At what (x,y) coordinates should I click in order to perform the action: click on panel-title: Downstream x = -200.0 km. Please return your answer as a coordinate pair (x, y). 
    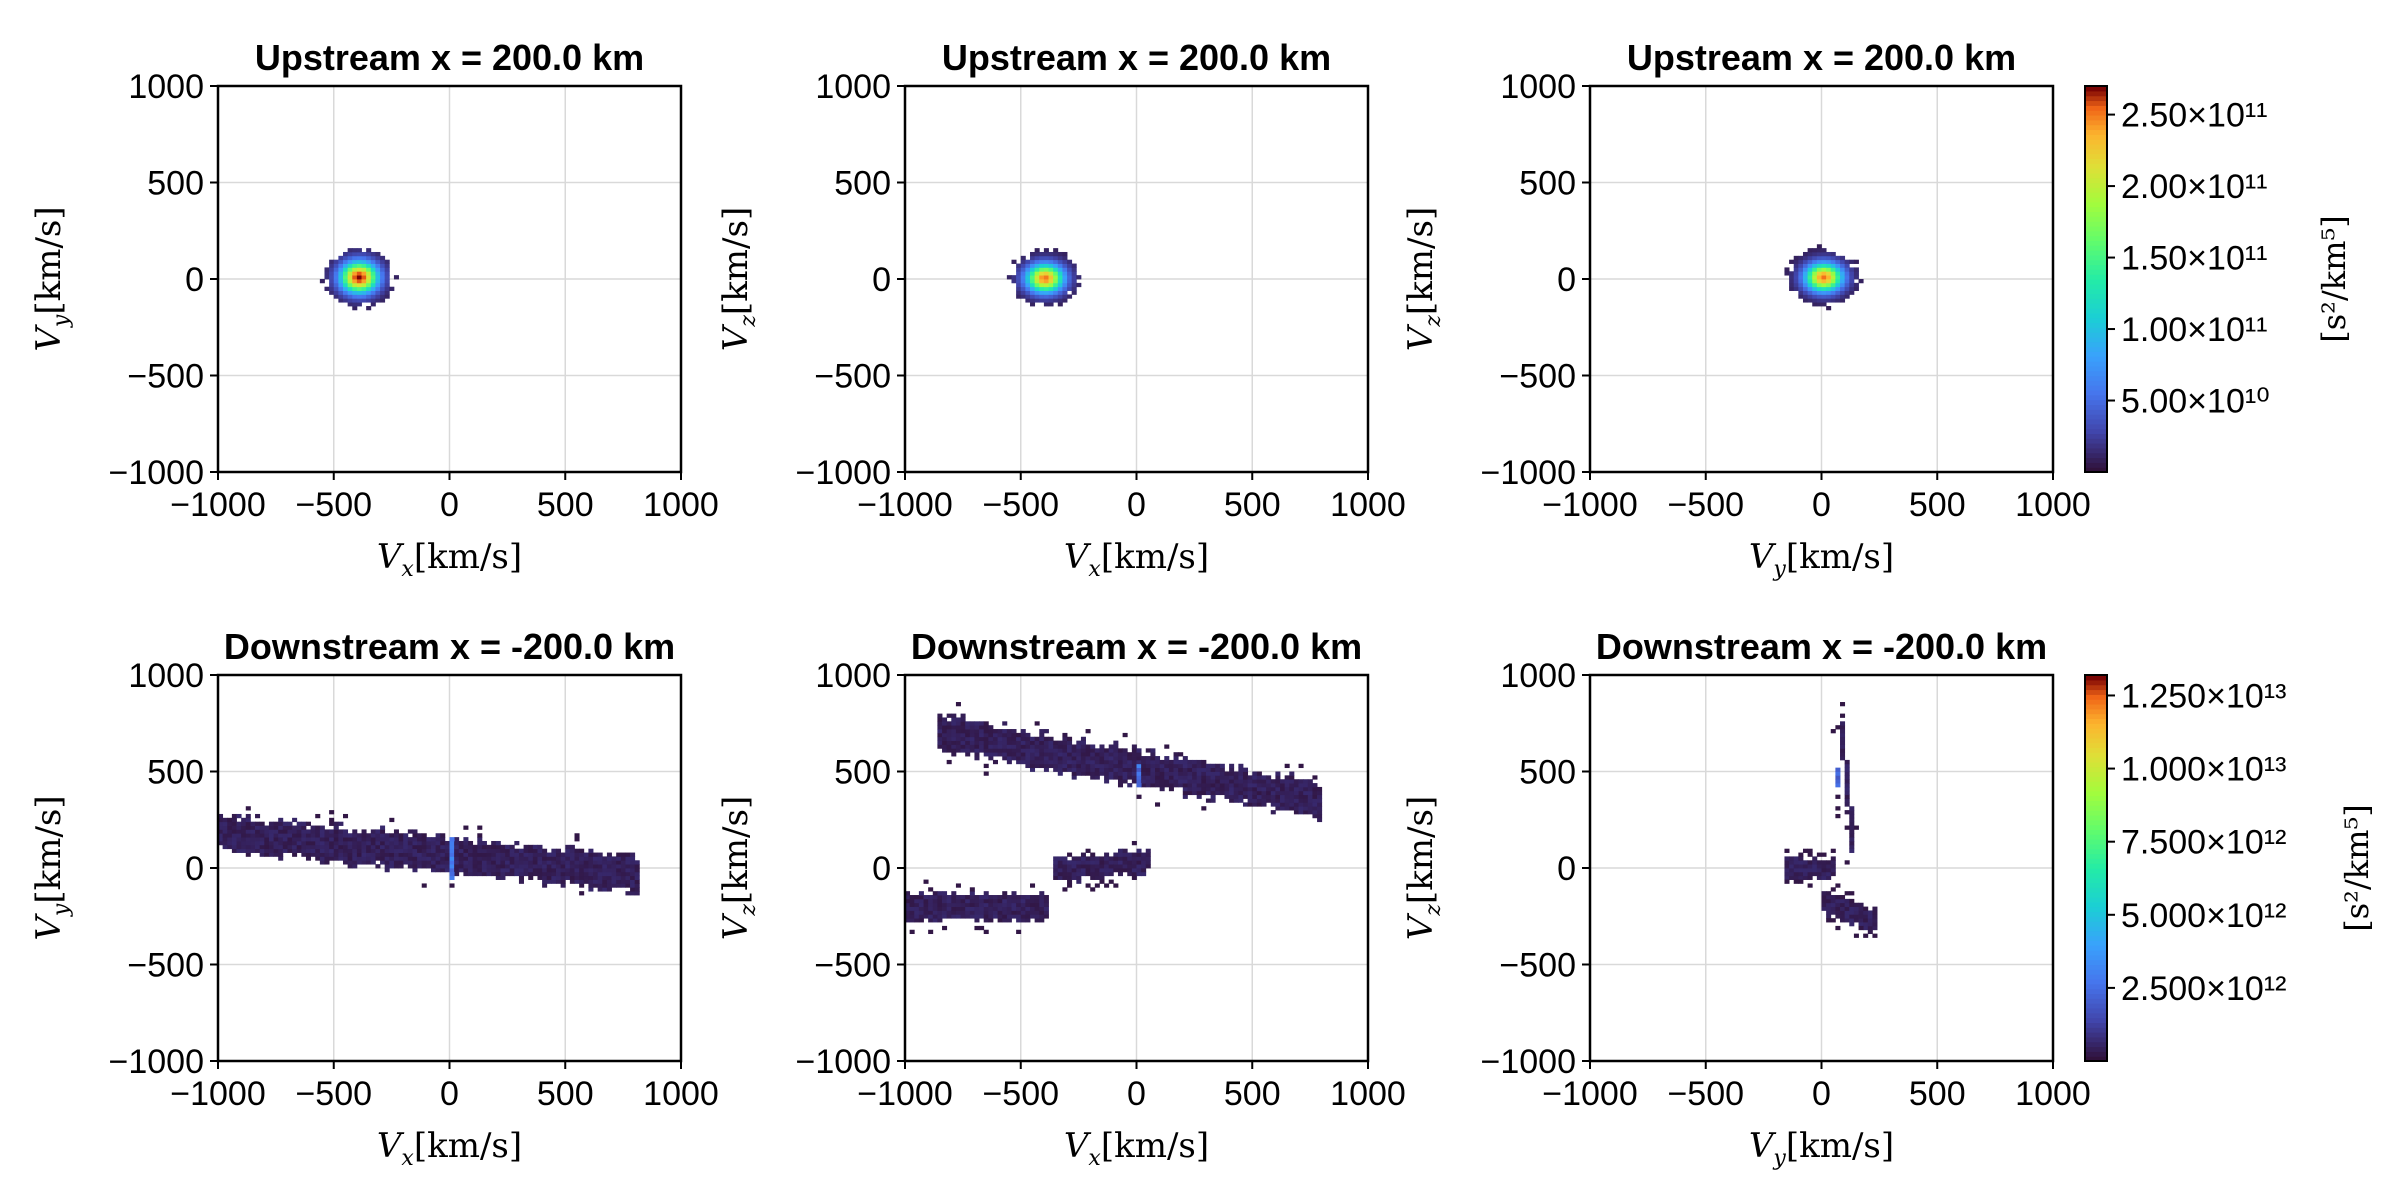
    Looking at the image, I should click on (1821, 646).